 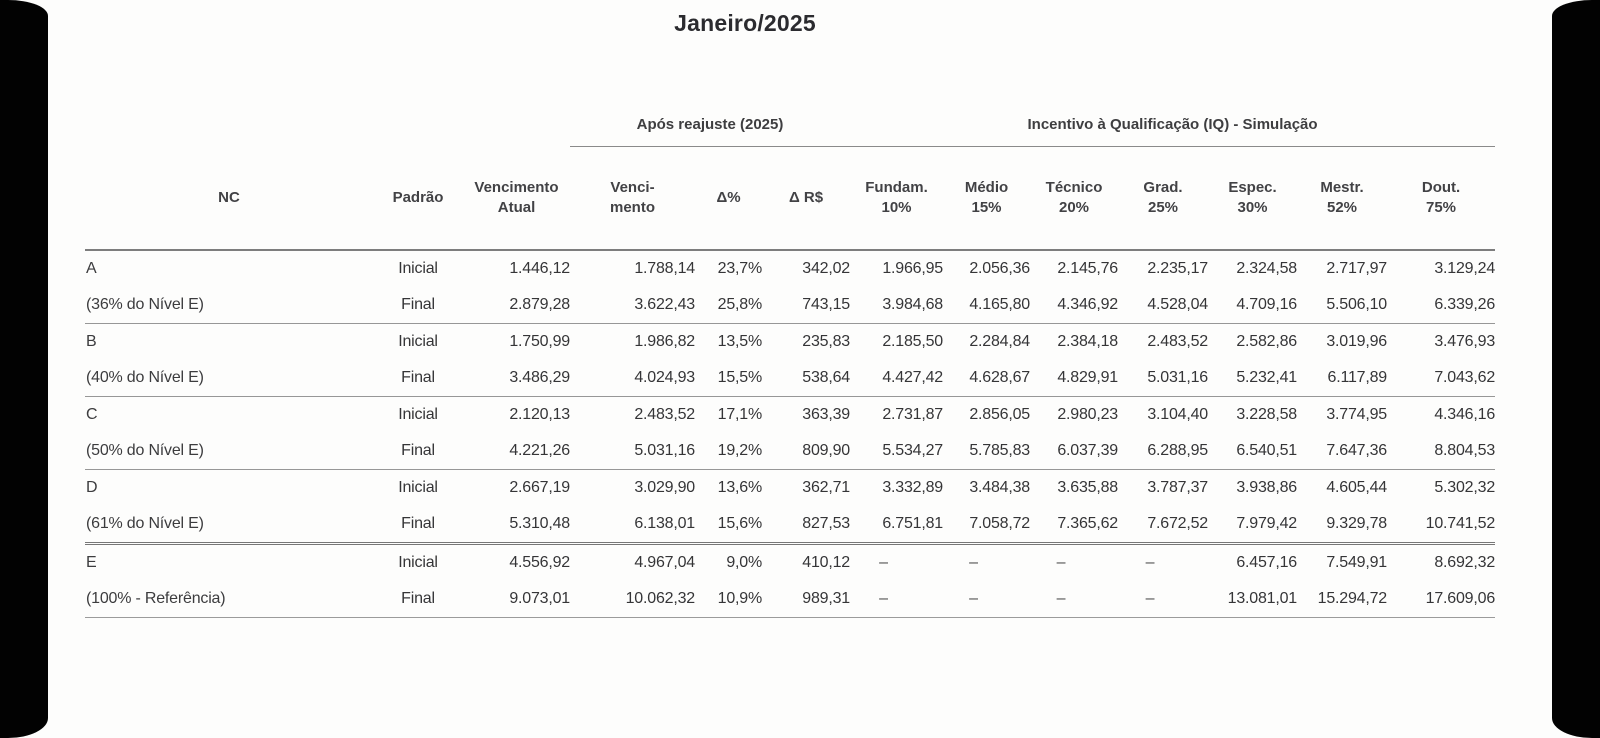 I want to click on value-cell: 17.609,06, so click(x=1441, y=599).